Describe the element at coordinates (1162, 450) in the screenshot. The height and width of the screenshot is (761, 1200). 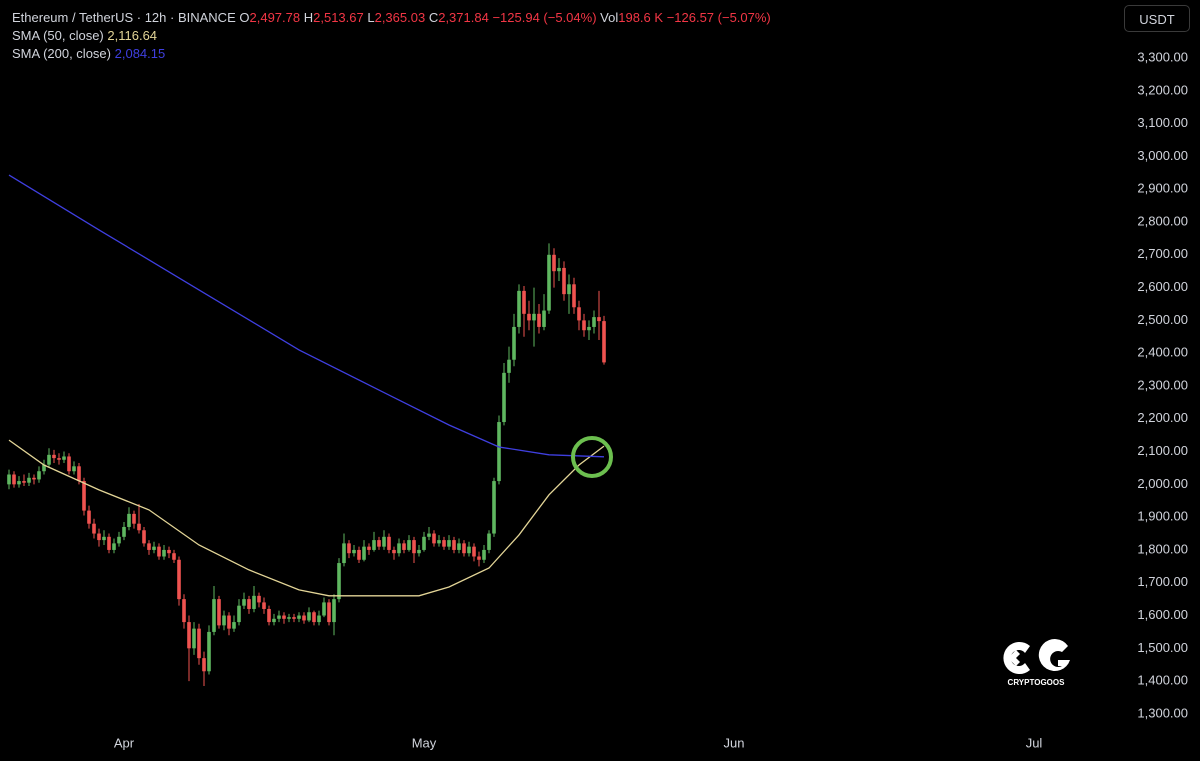
I see `y-tick-label: 2,100.00` at that location.